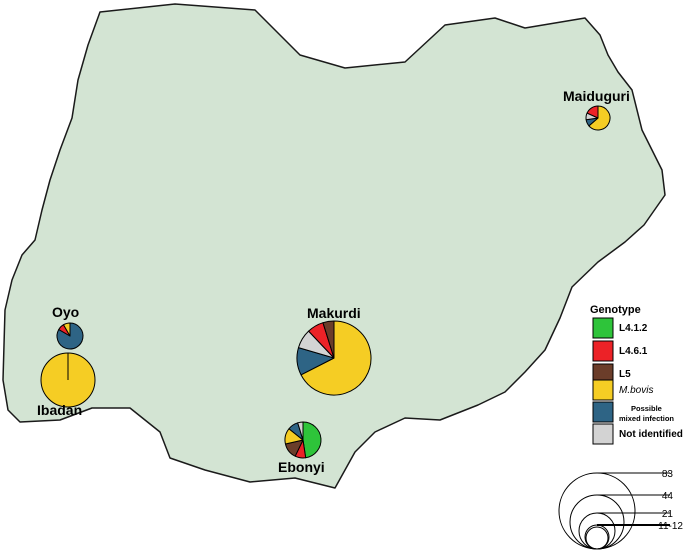 This screenshot has height=556, width=685. What do you see at coordinates (668, 496) in the screenshot?
I see `size-label-44: 44` at bounding box center [668, 496].